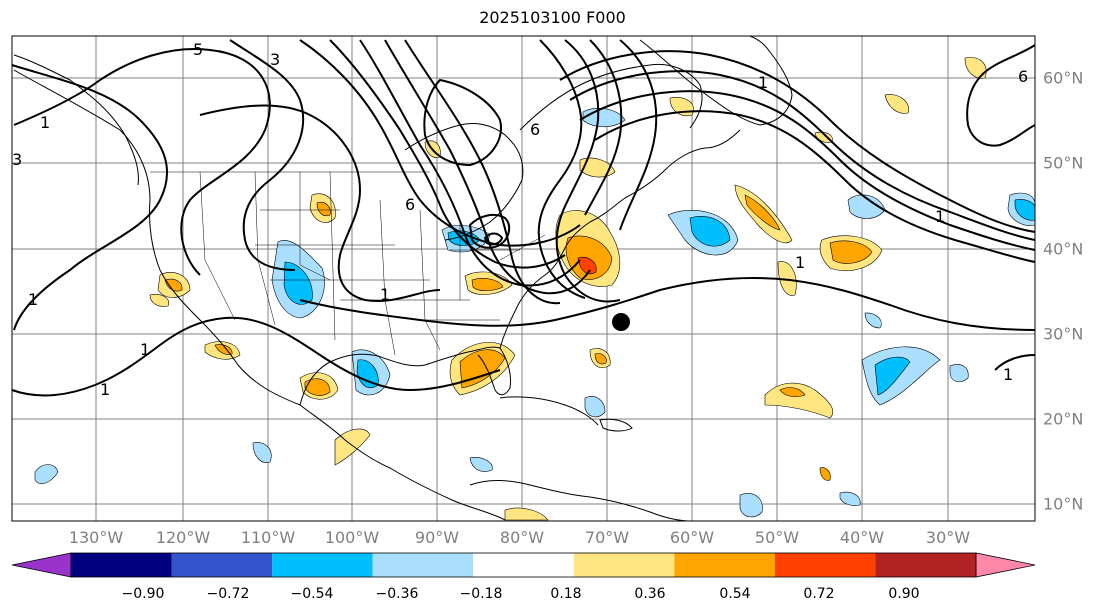 This screenshot has width=1105, height=615. Describe the element at coordinates (397, 594) in the screenshot. I see `colorbar-tick-label: −0.36` at that location.